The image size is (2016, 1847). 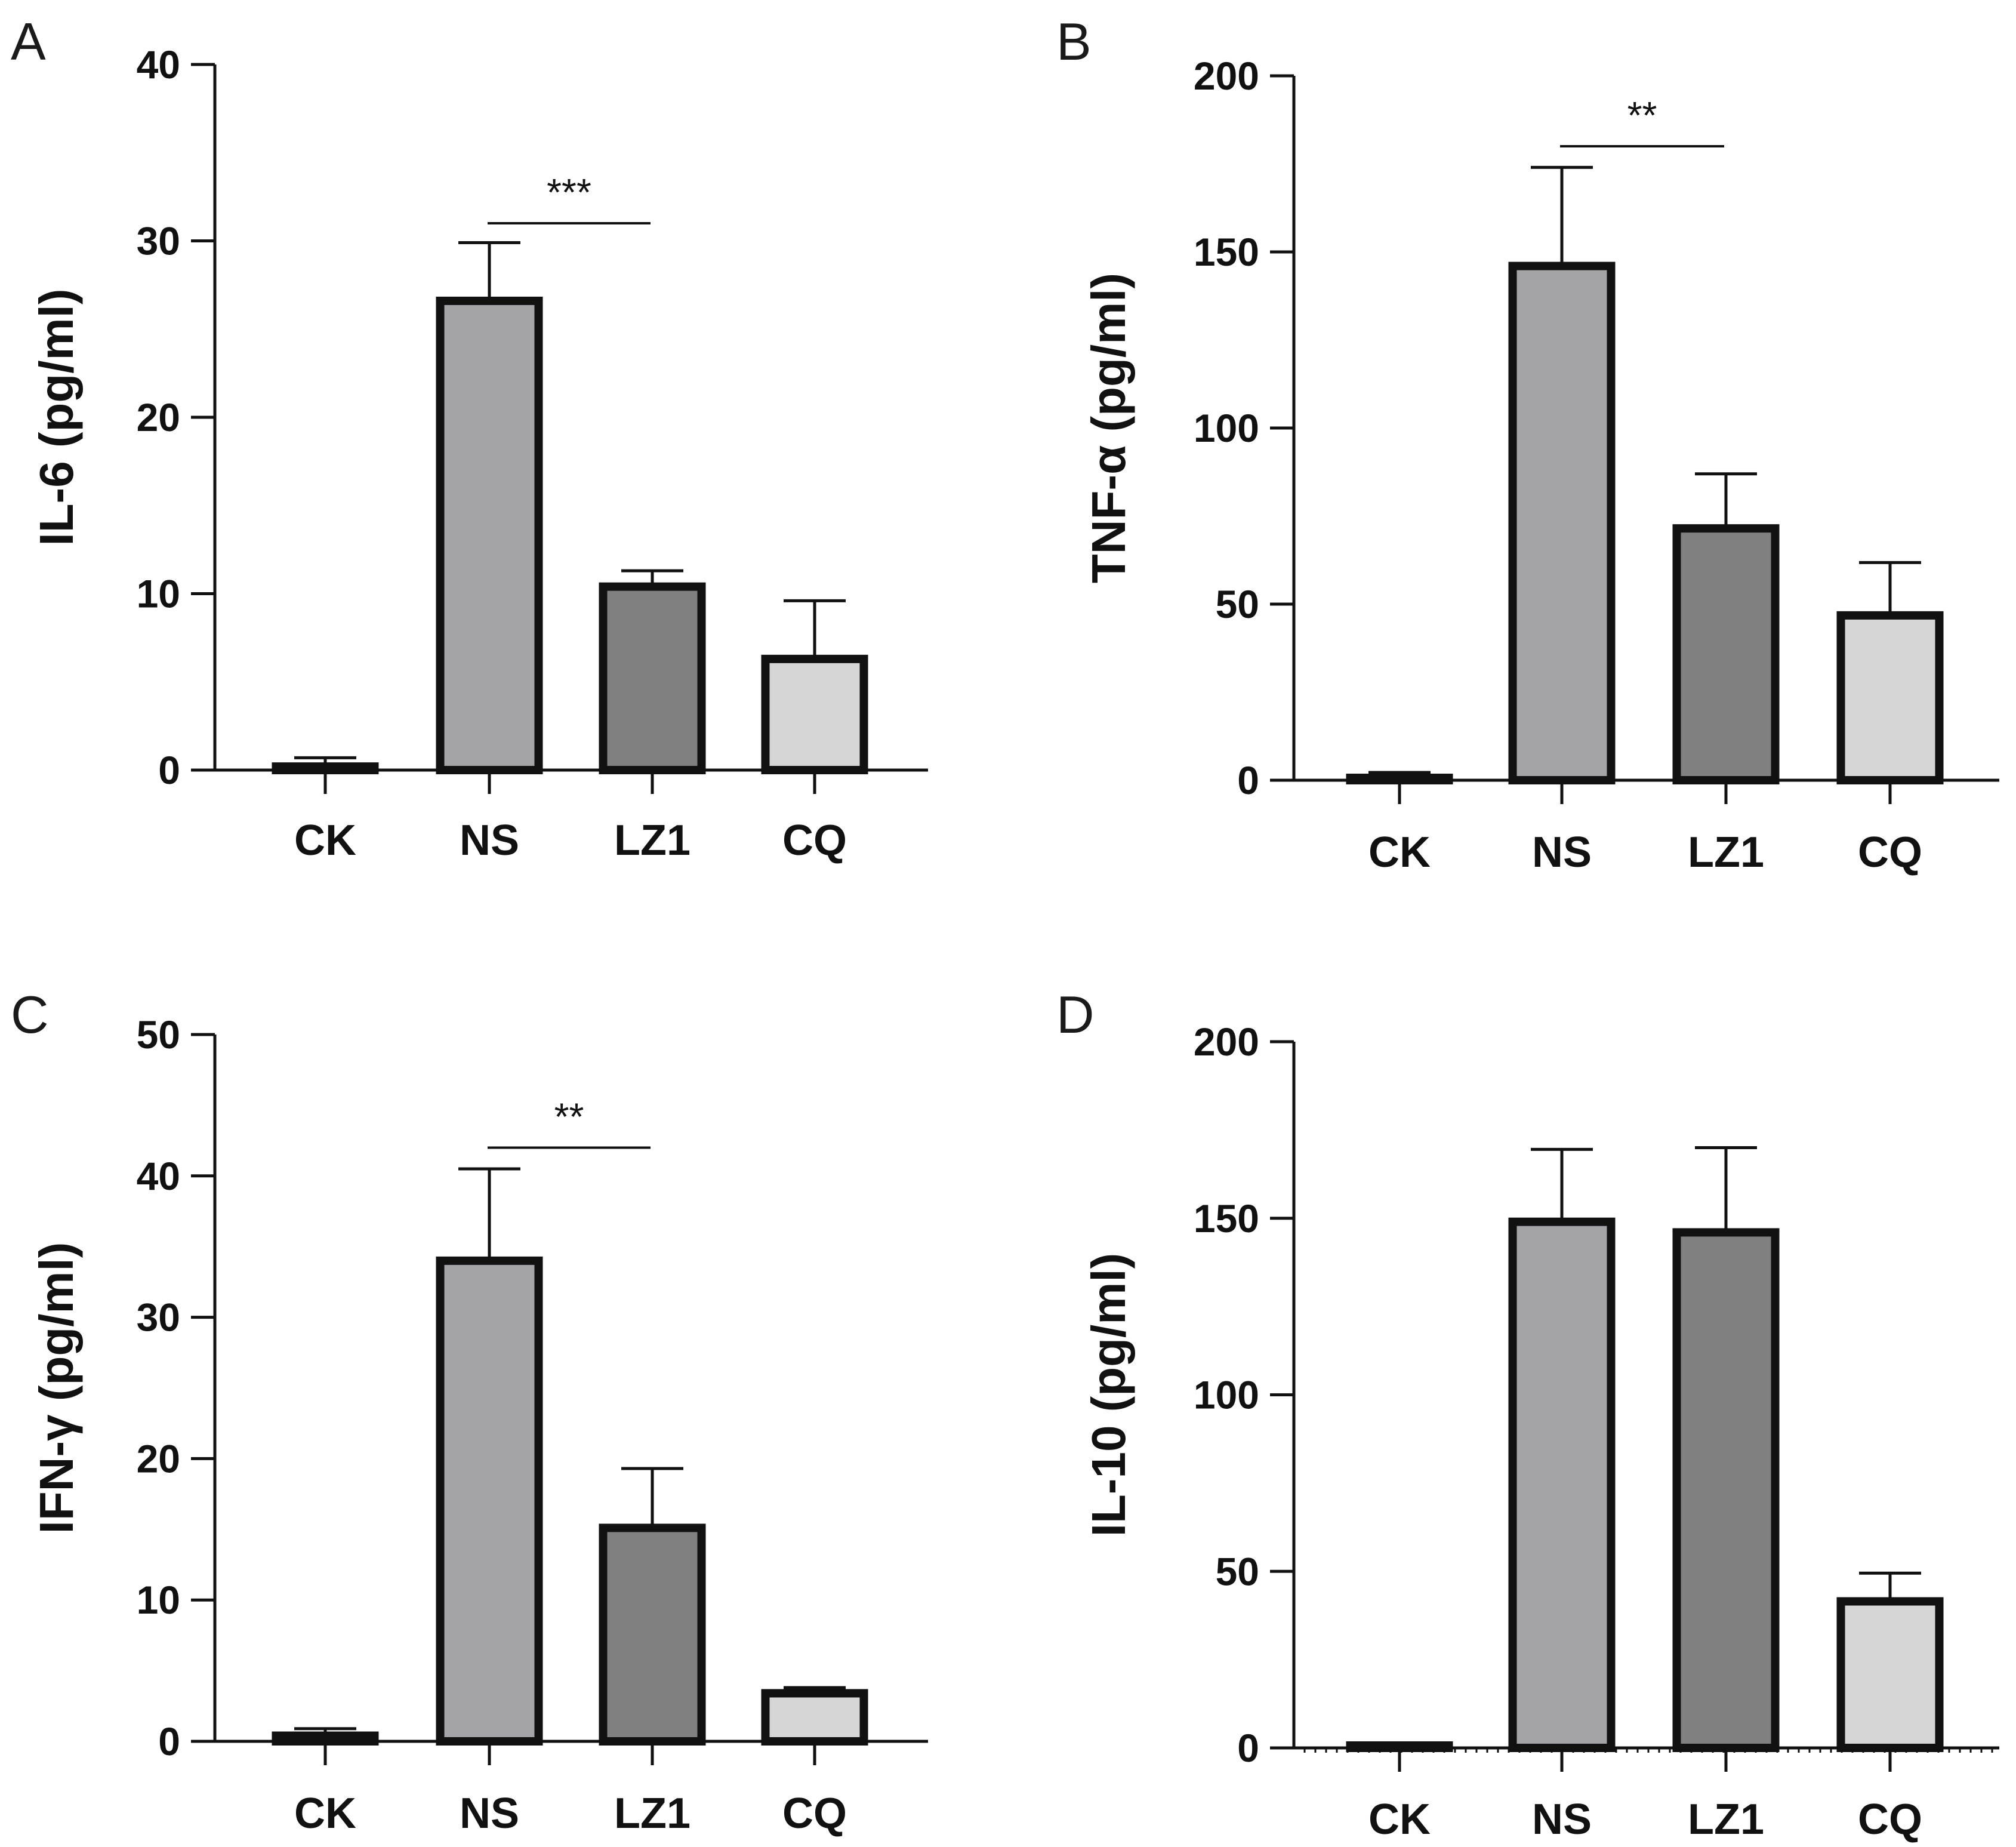 What do you see at coordinates (56, 417) in the screenshot?
I see `y-axis-title: IL-6 (pg/ml)` at bounding box center [56, 417].